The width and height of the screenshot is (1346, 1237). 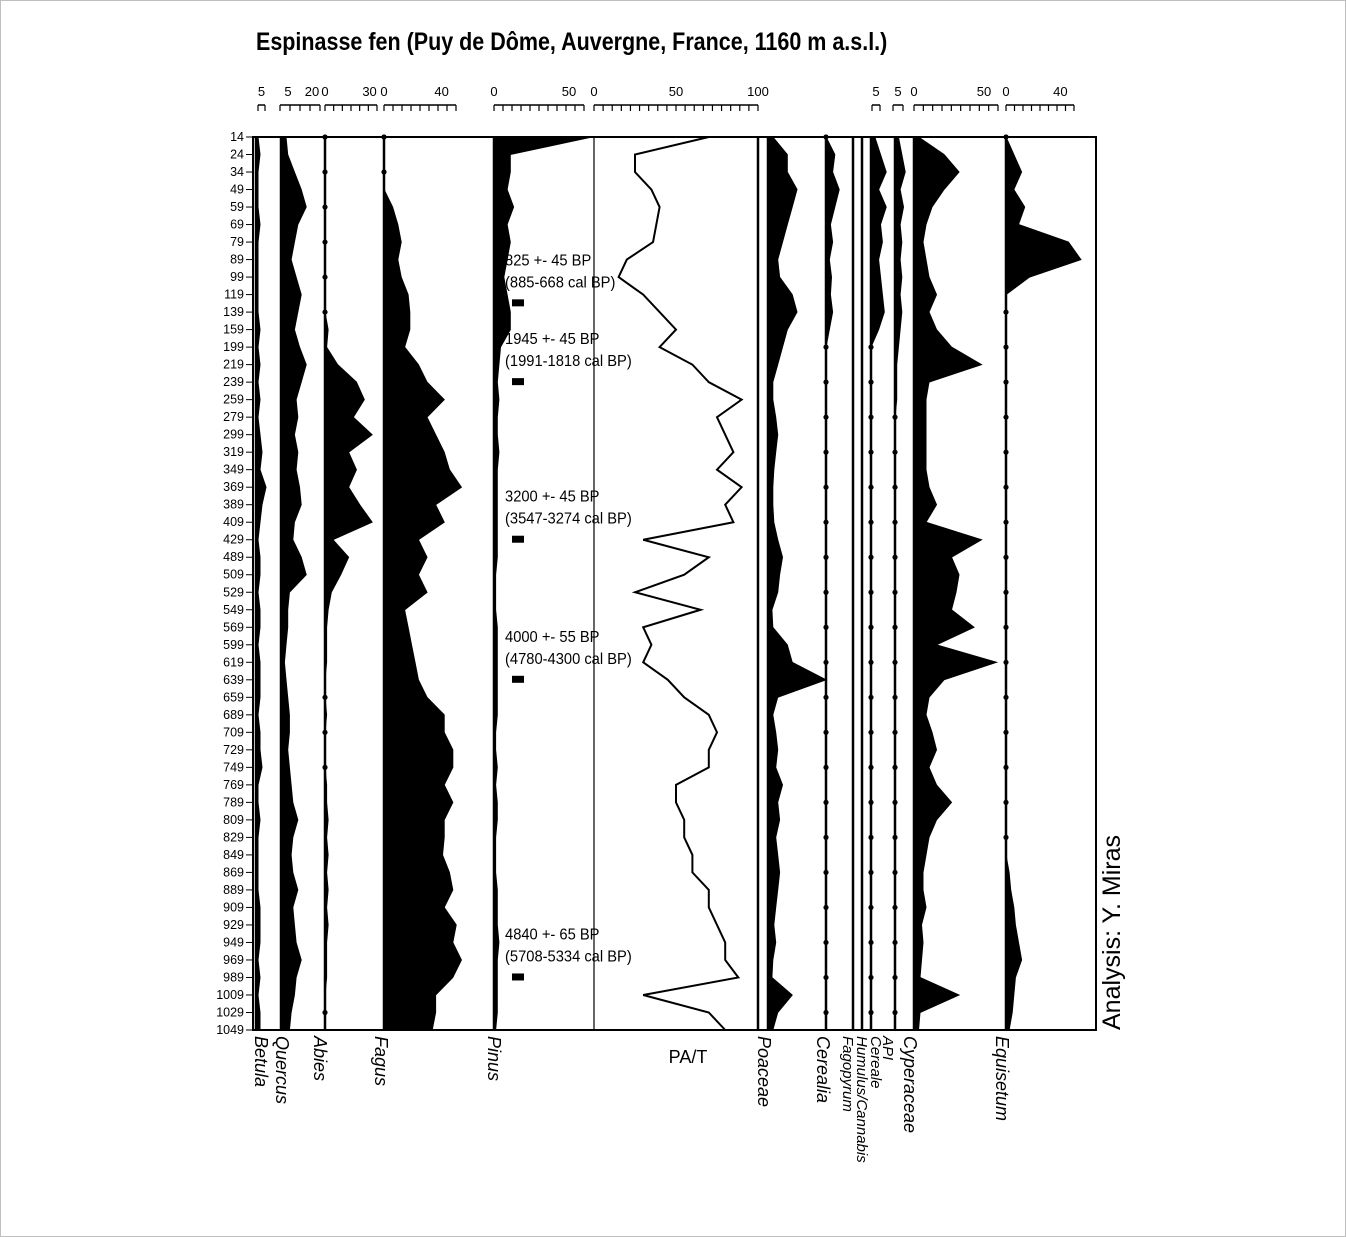 What do you see at coordinates (233, 767) in the screenshot?
I see `depth-label: 749` at bounding box center [233, 767].